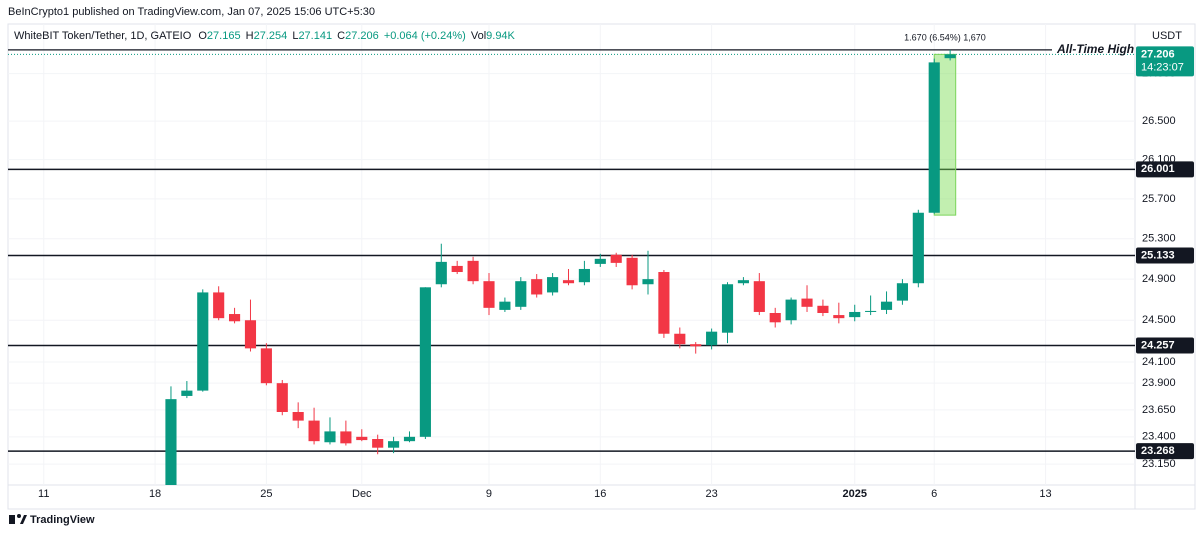  What do you see at coordinates (1159, 410) in the screenshot?
I see `y-tick-label: 23.650` at bounding box center [1159, 410].